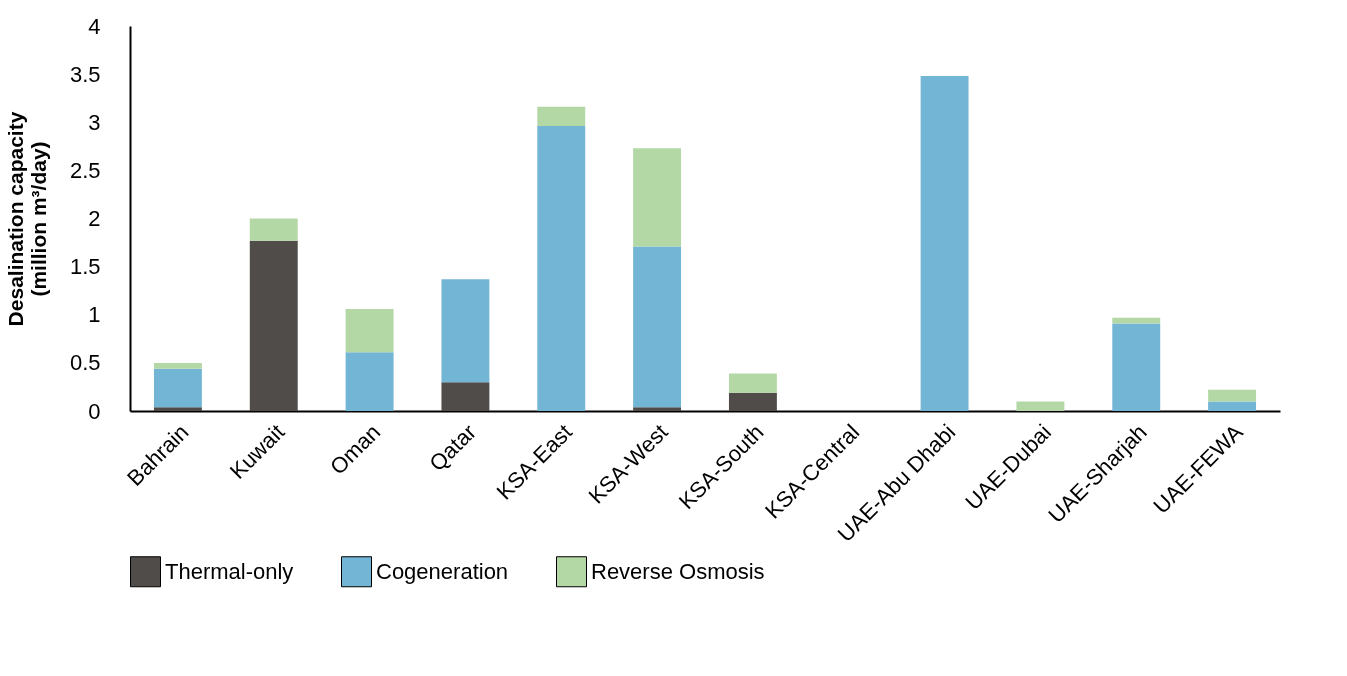 This screenshot has width=1347, height=676. I want to click on y-tick-label: 2, so click(94, 218).